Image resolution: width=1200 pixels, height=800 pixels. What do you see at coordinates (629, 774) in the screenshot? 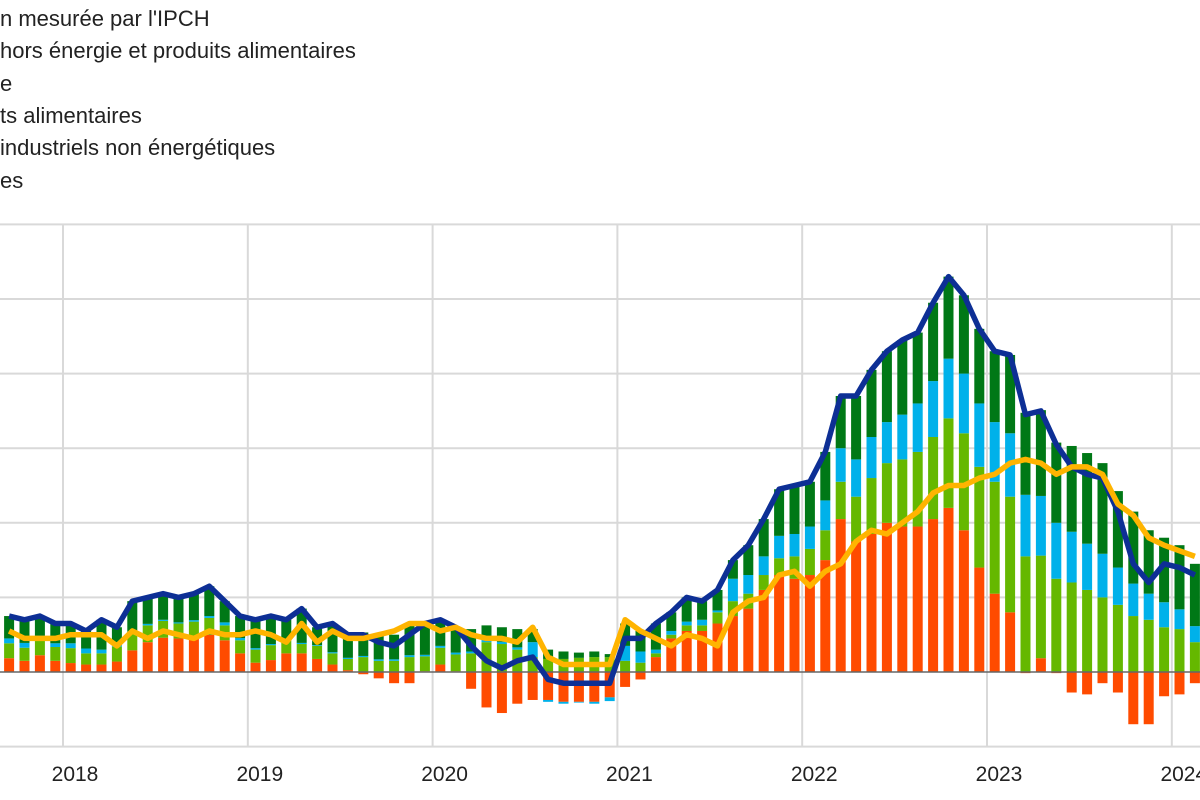
I see `x-tick-label: 2021` at bounding box center [629, 774].